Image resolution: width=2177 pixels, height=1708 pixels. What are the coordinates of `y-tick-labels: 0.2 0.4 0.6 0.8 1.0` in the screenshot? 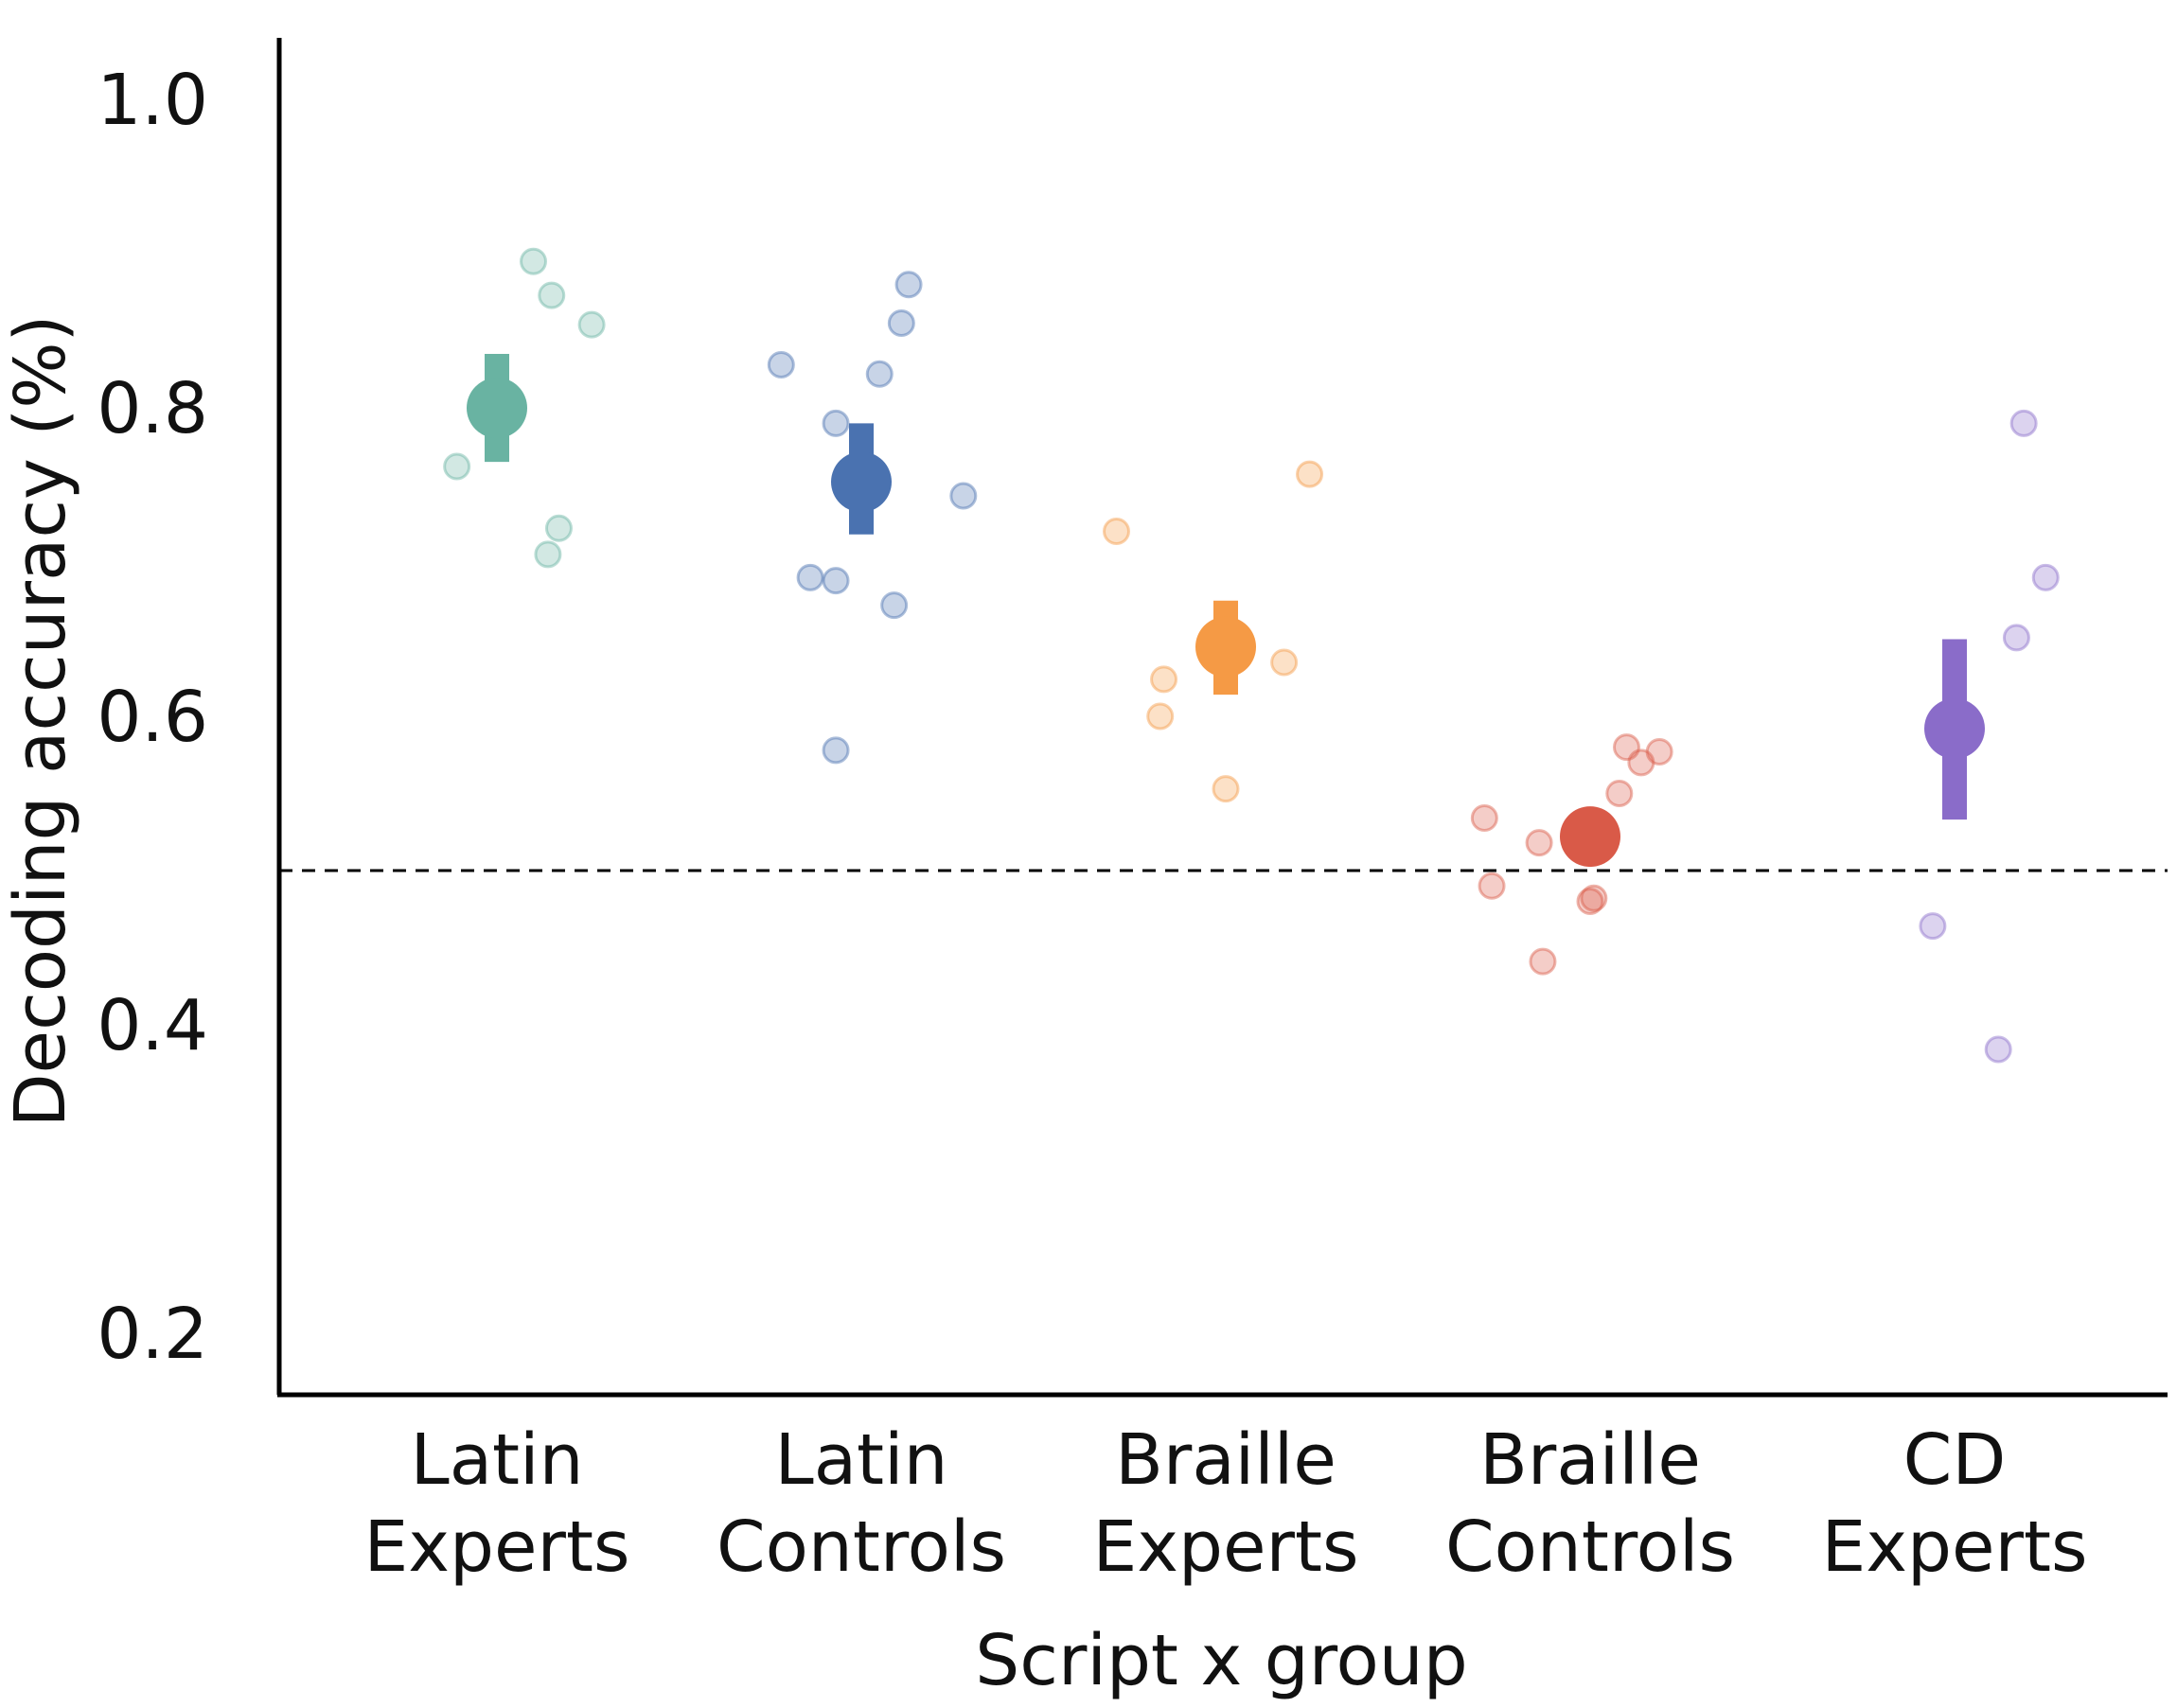 It's located at (153, 717).